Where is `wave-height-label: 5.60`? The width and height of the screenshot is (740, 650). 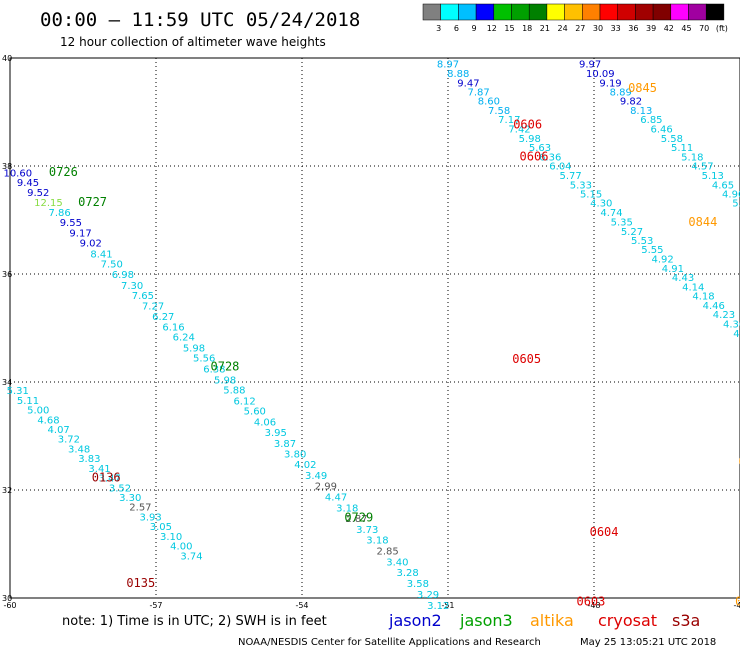 wave-height-label: 5.60 is located at coordinates (255, 412).